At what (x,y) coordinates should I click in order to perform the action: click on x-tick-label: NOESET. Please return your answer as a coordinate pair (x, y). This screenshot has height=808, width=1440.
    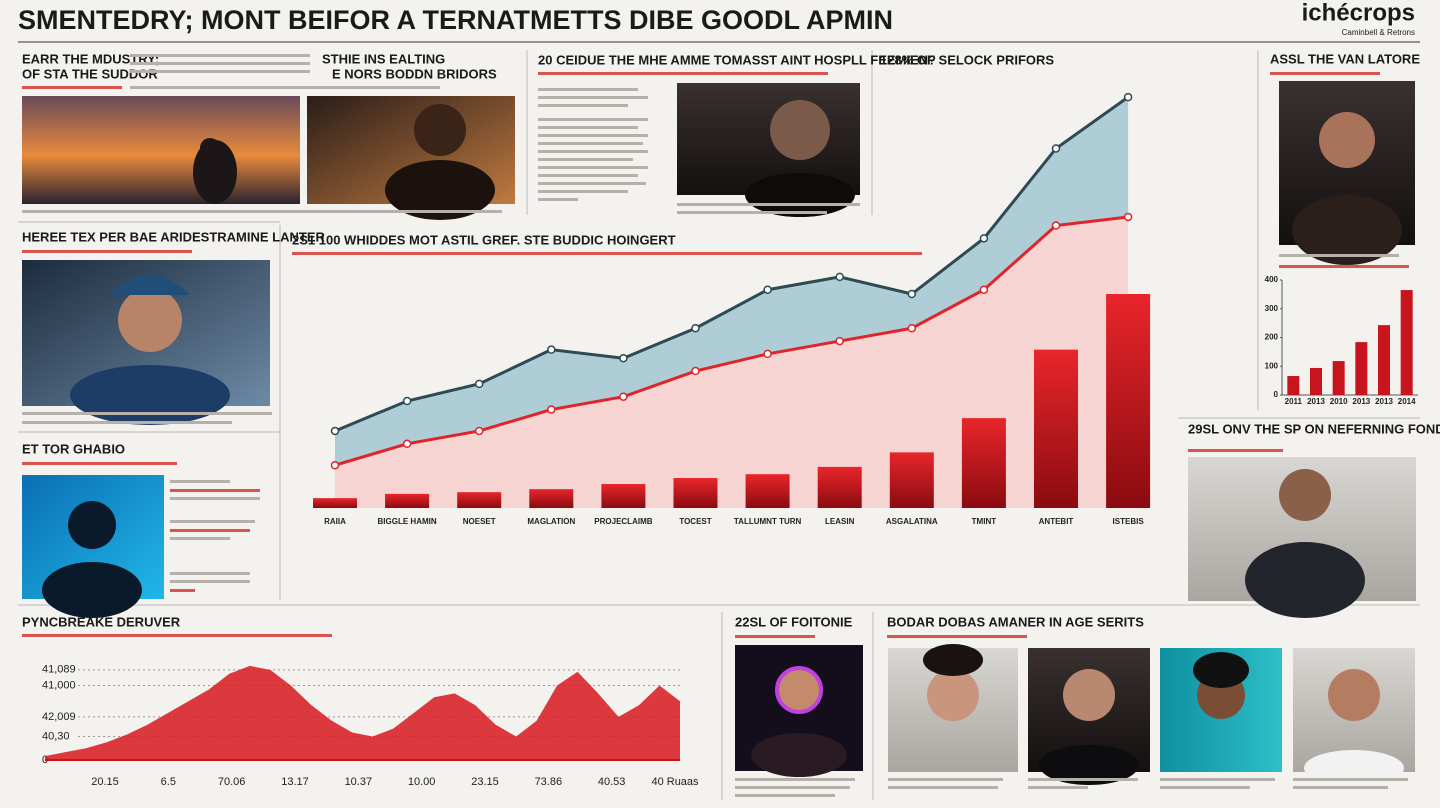
    Looking at the image, I should click on (479, 521).